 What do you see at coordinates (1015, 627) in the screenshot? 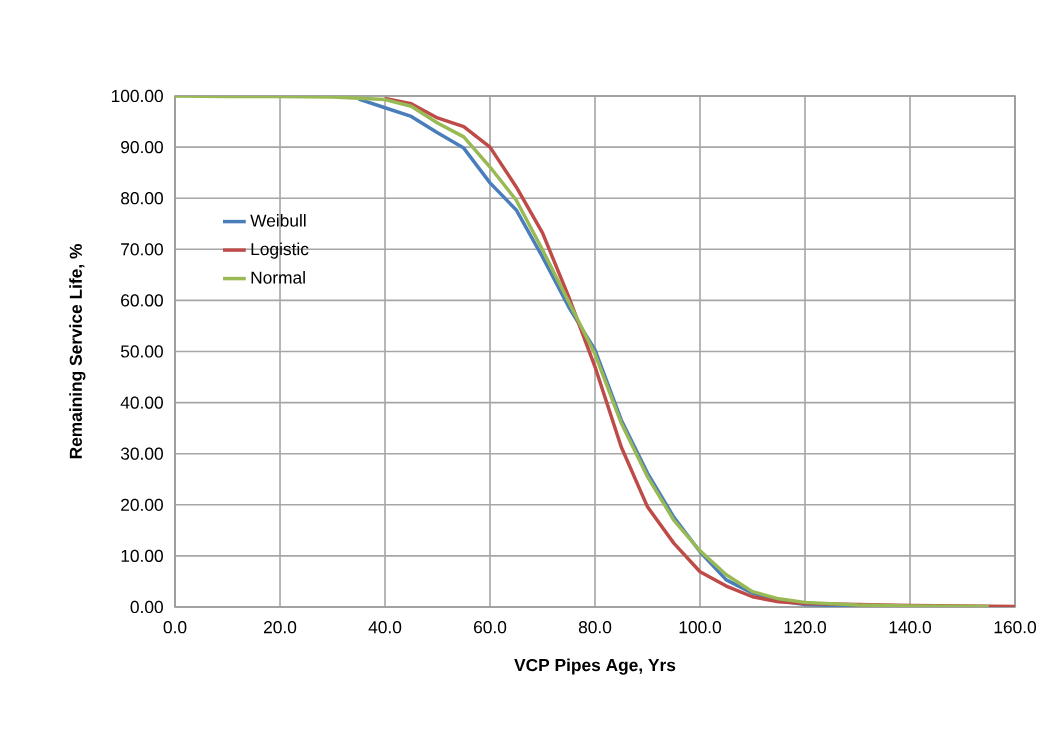
I see `x-tick-label: 160.0` at bounding box center [1015, 627].